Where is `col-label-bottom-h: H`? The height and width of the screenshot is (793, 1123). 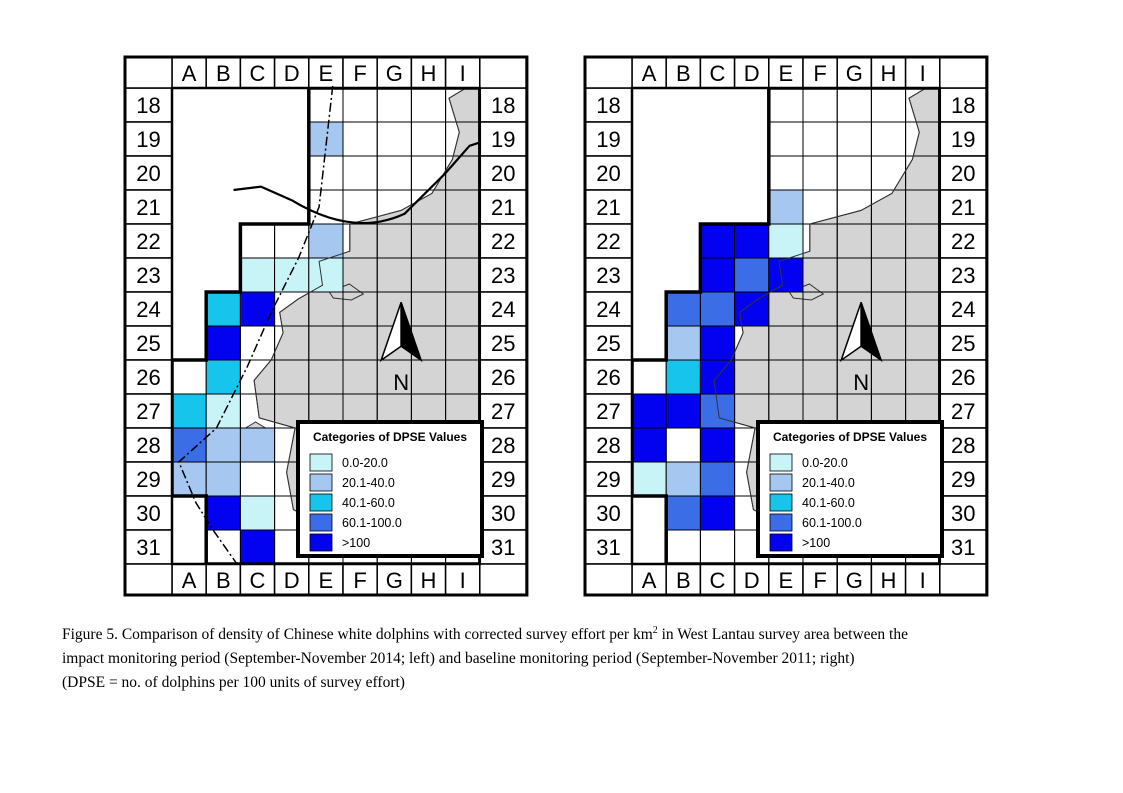
col-label-bottom-h: H is located at coordinates (889, 580).